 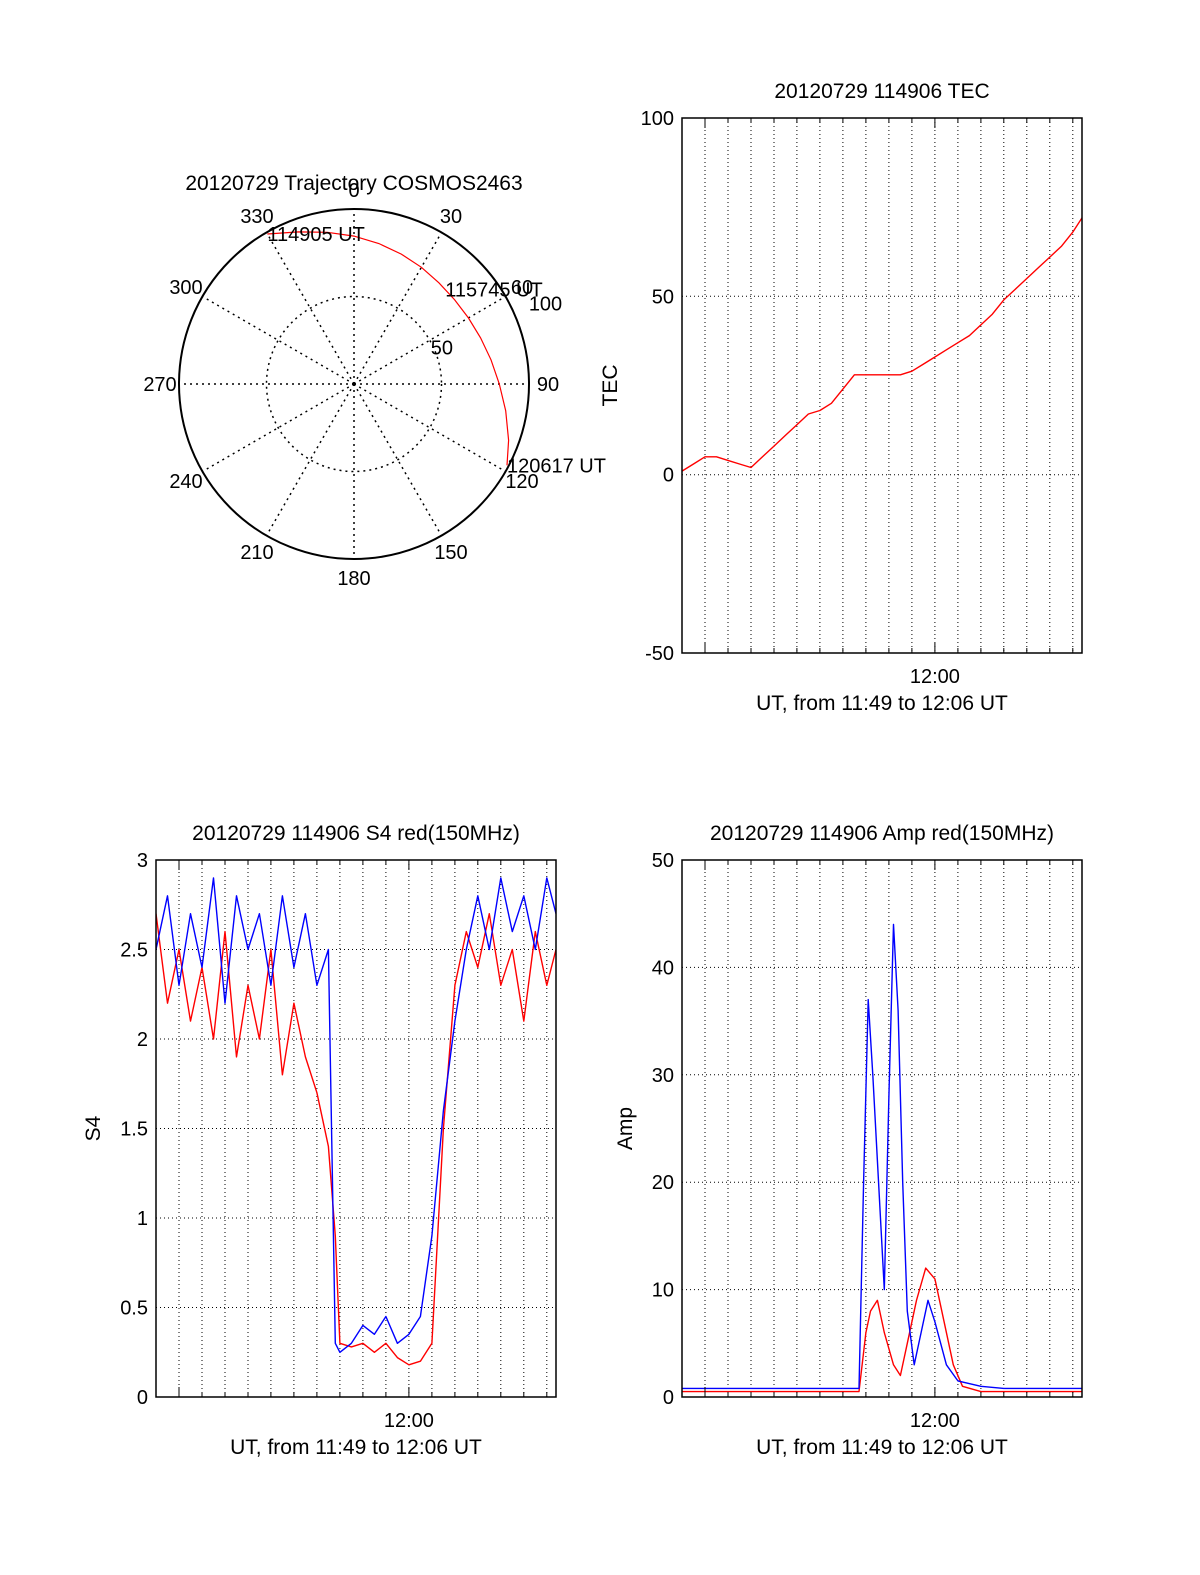 What do you see at coordinates (548, 385) in the screenshot?
I see `azimuth-label: 90` at bounding box center [548, 385].